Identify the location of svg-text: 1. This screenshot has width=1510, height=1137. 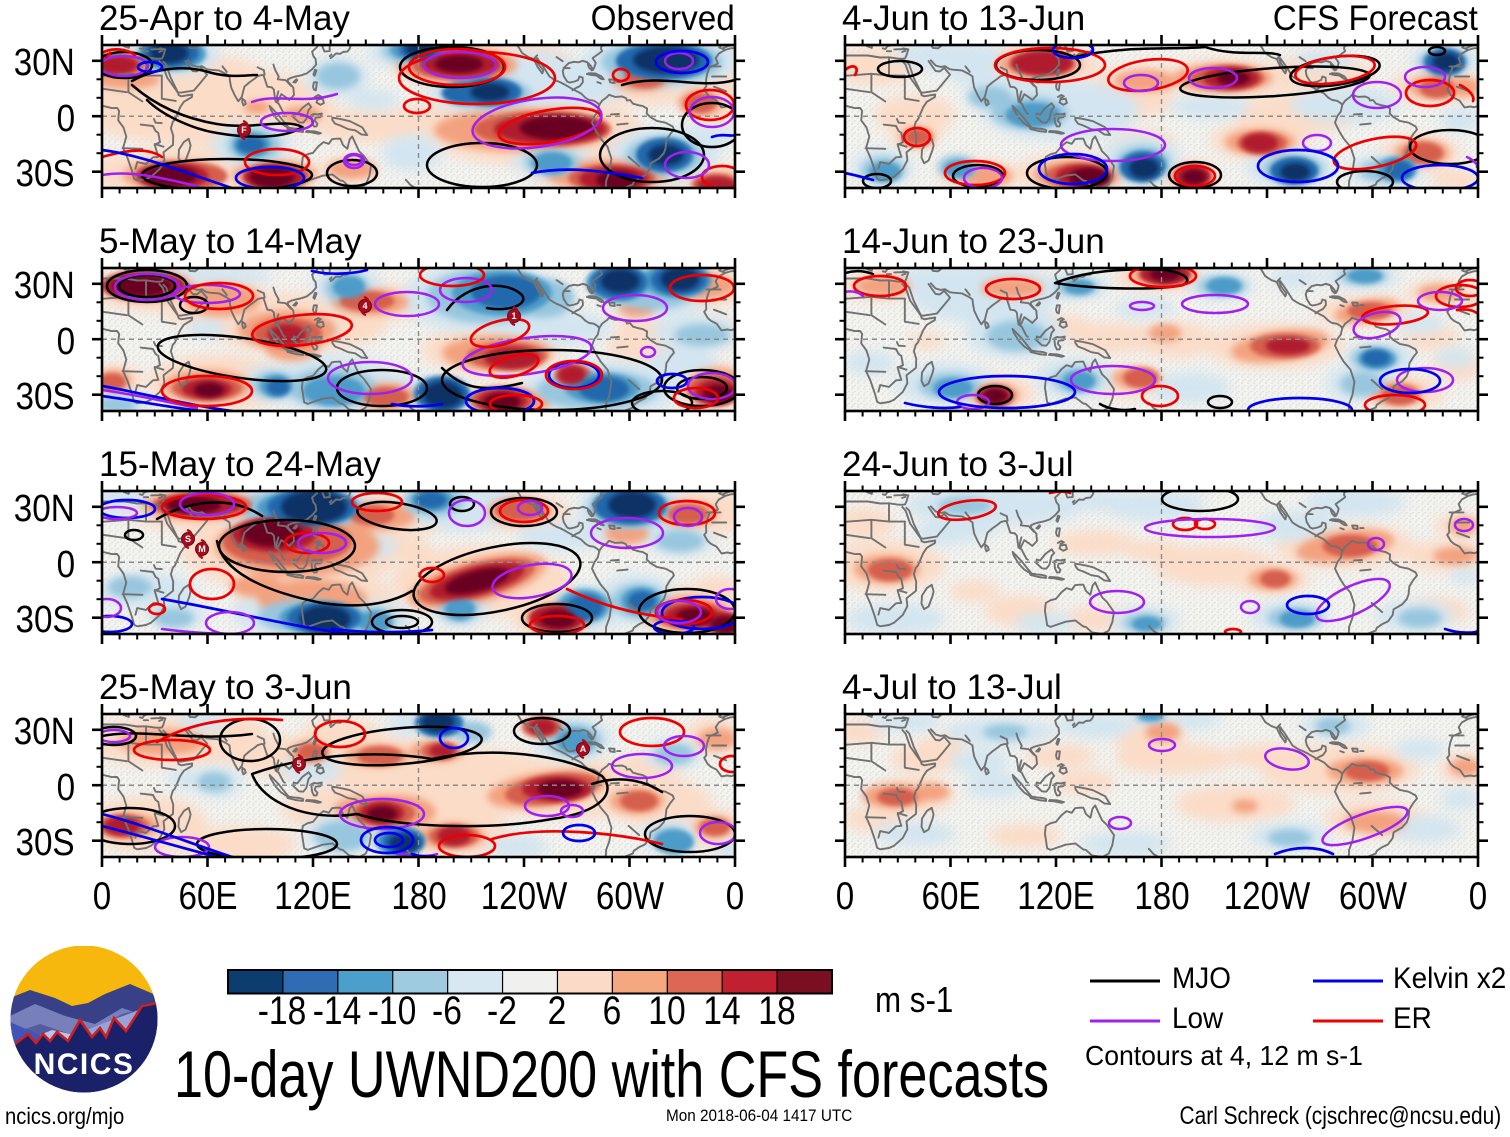
(513, 316).